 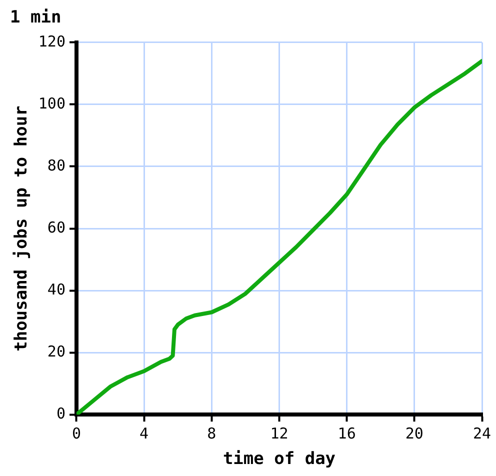 I want to click on y-tick-label: 120, so click(x=52, y=41).